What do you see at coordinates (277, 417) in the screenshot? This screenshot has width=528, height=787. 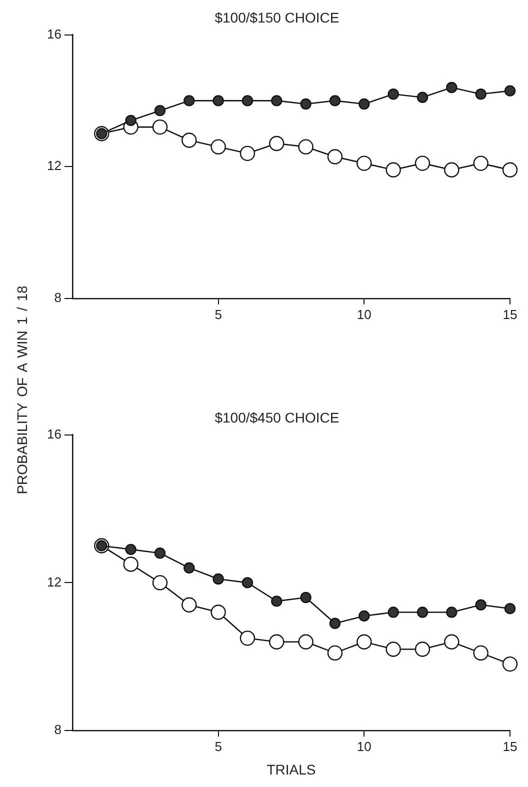 I see `chart-title: $100/$450 CHOICE` at bounding box center [277, 417].